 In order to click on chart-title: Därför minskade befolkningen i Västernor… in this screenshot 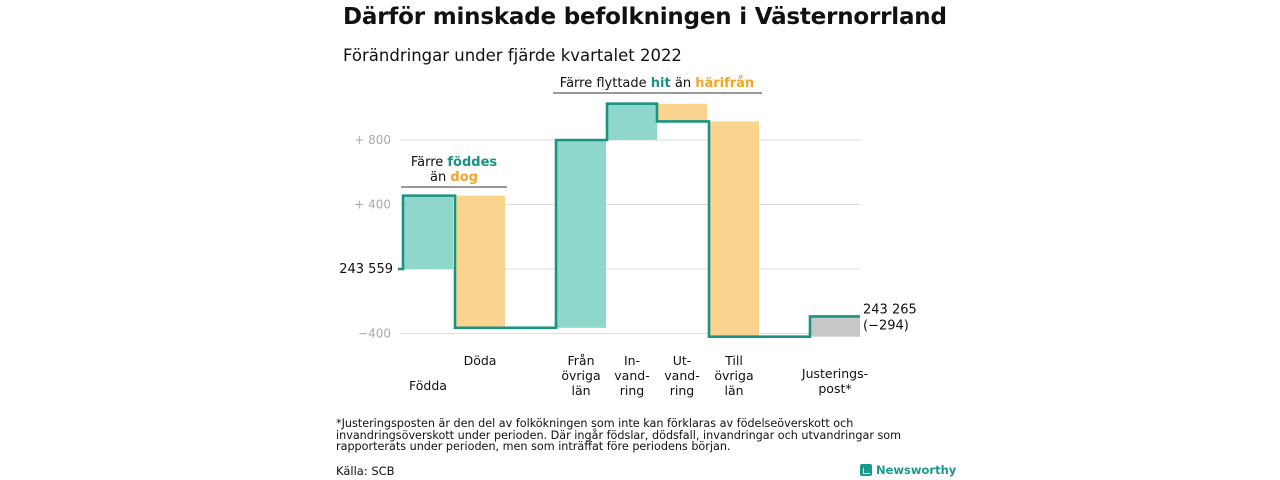, I will do `click(645, 17)`.